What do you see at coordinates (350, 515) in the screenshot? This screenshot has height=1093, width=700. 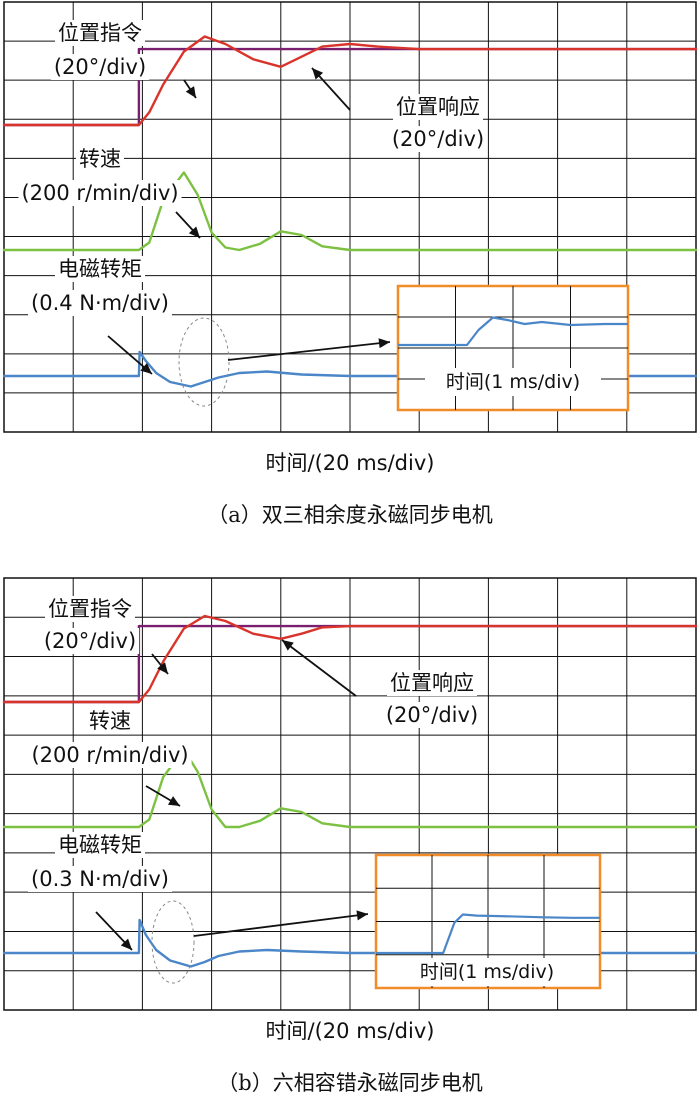 I see `panel-caption: （a）双三相余度永磁同步电机` at bounding box center [350, 515].